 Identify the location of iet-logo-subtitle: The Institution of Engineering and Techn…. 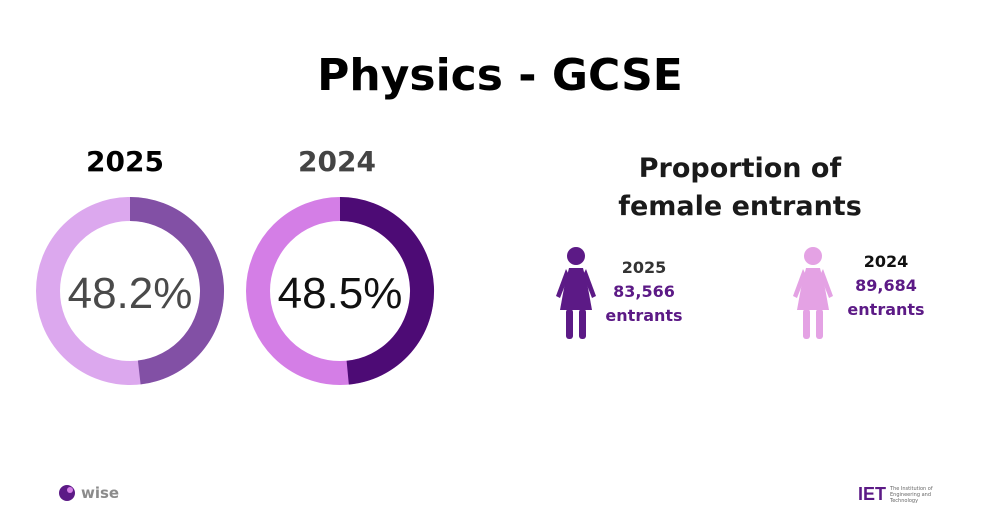
(925, 495).